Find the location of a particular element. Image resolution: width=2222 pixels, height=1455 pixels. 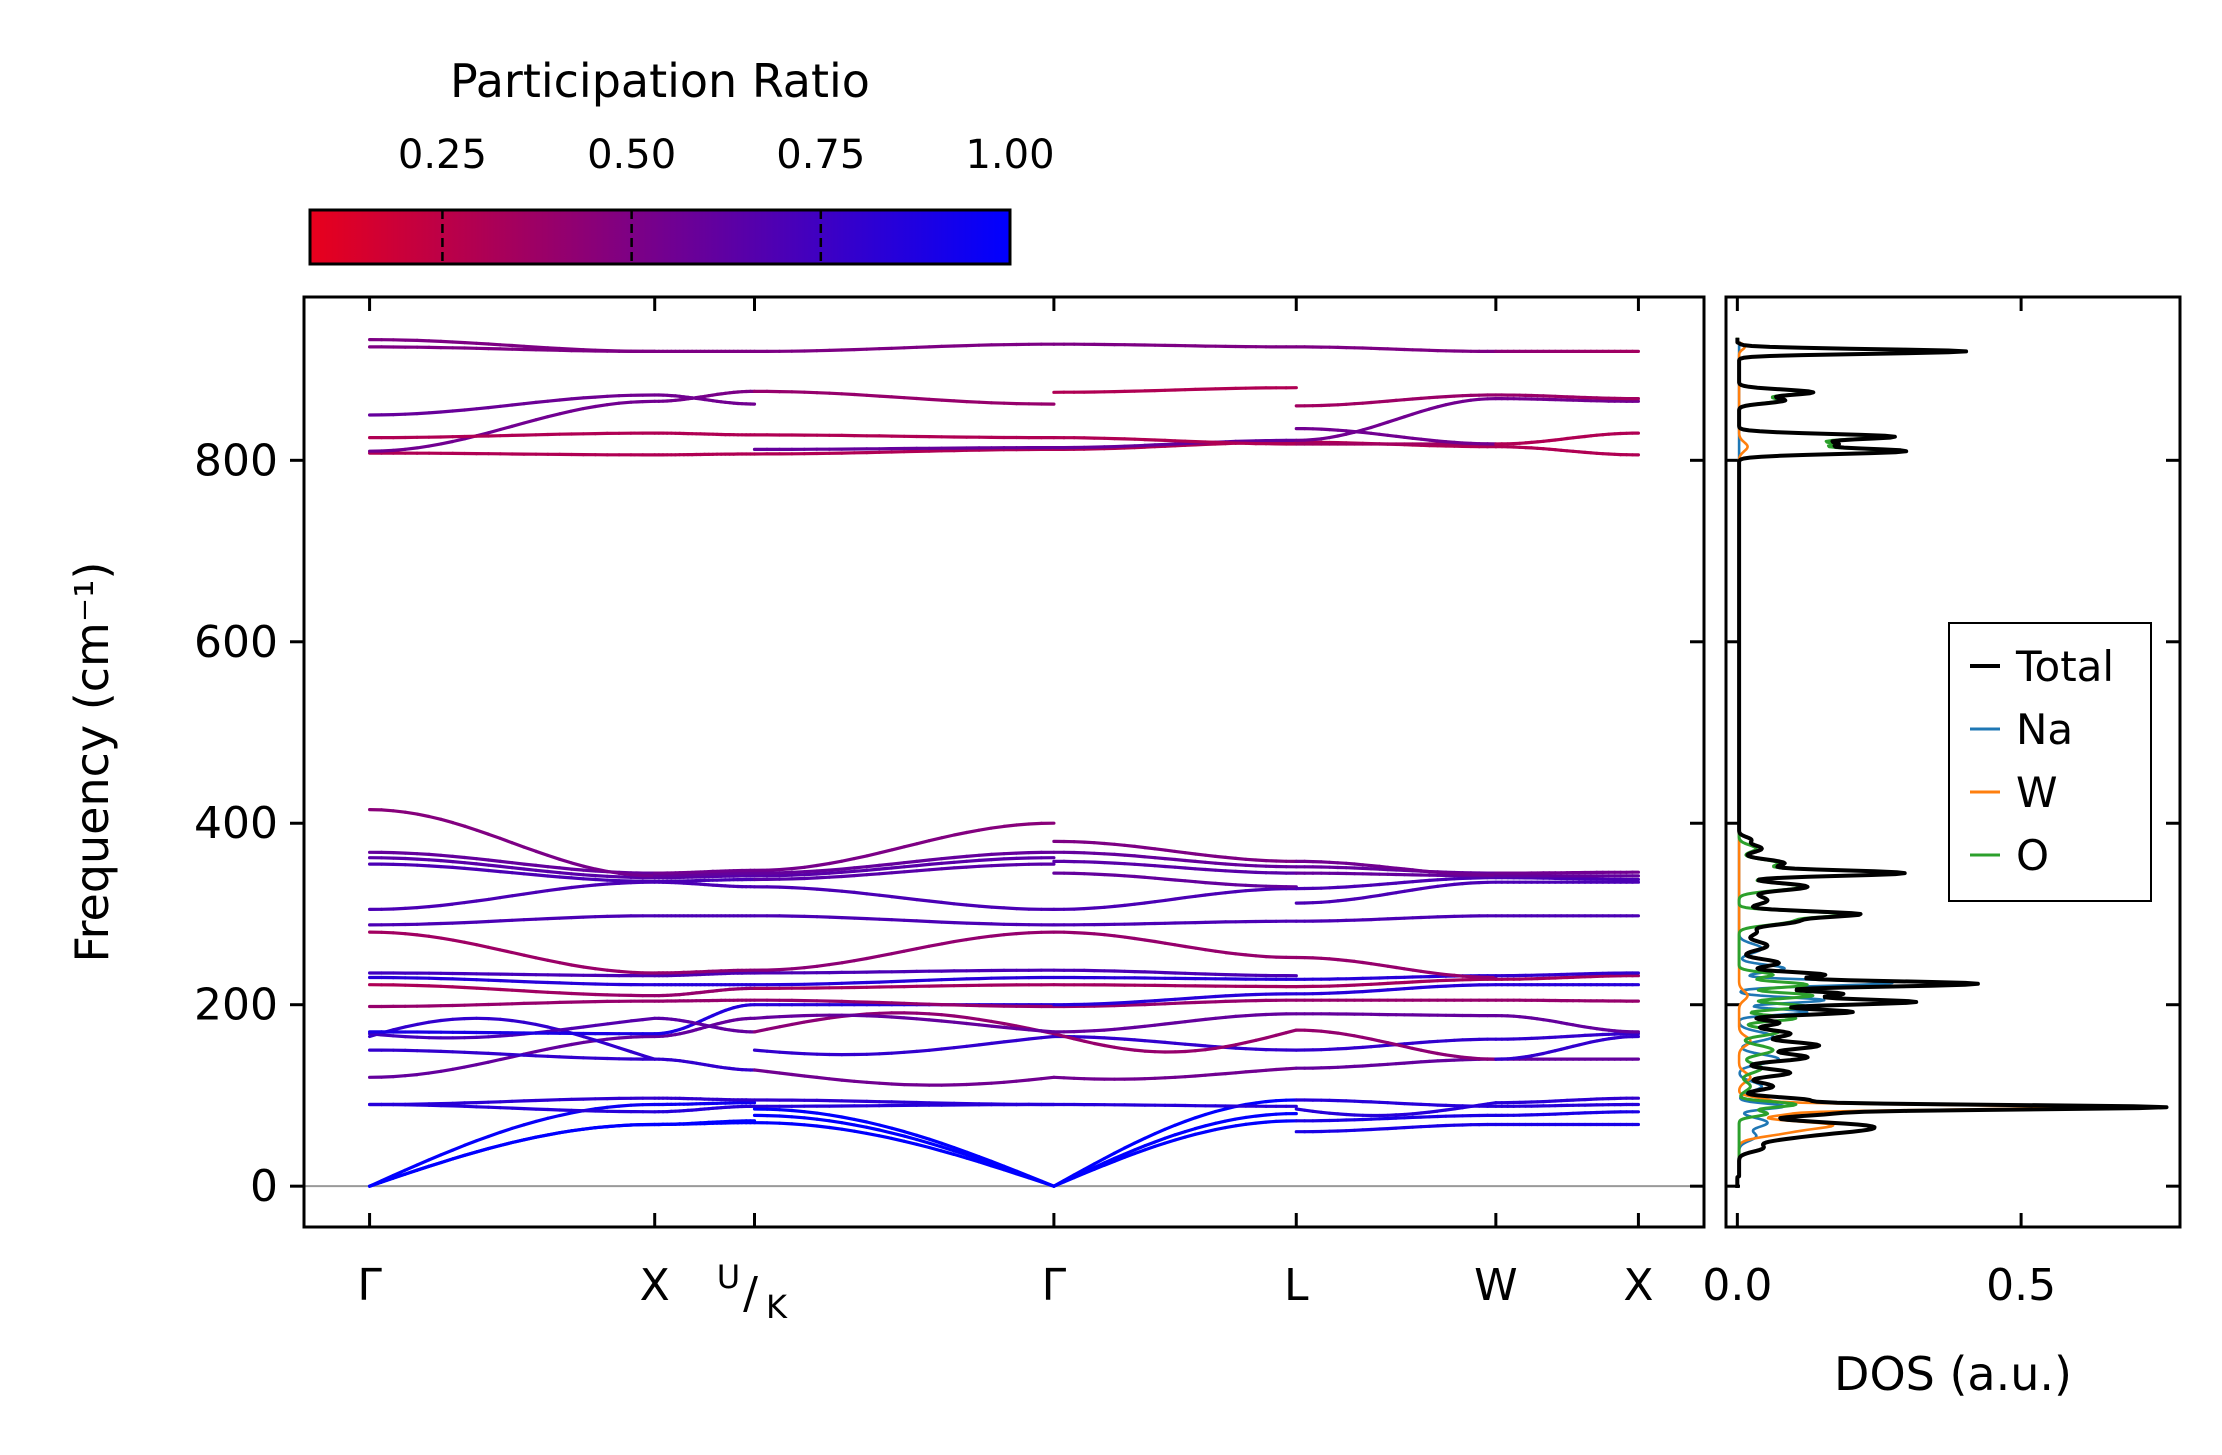

y-axis-label: Frequency (cm⁻¹) is located at coordinates (92, 762).